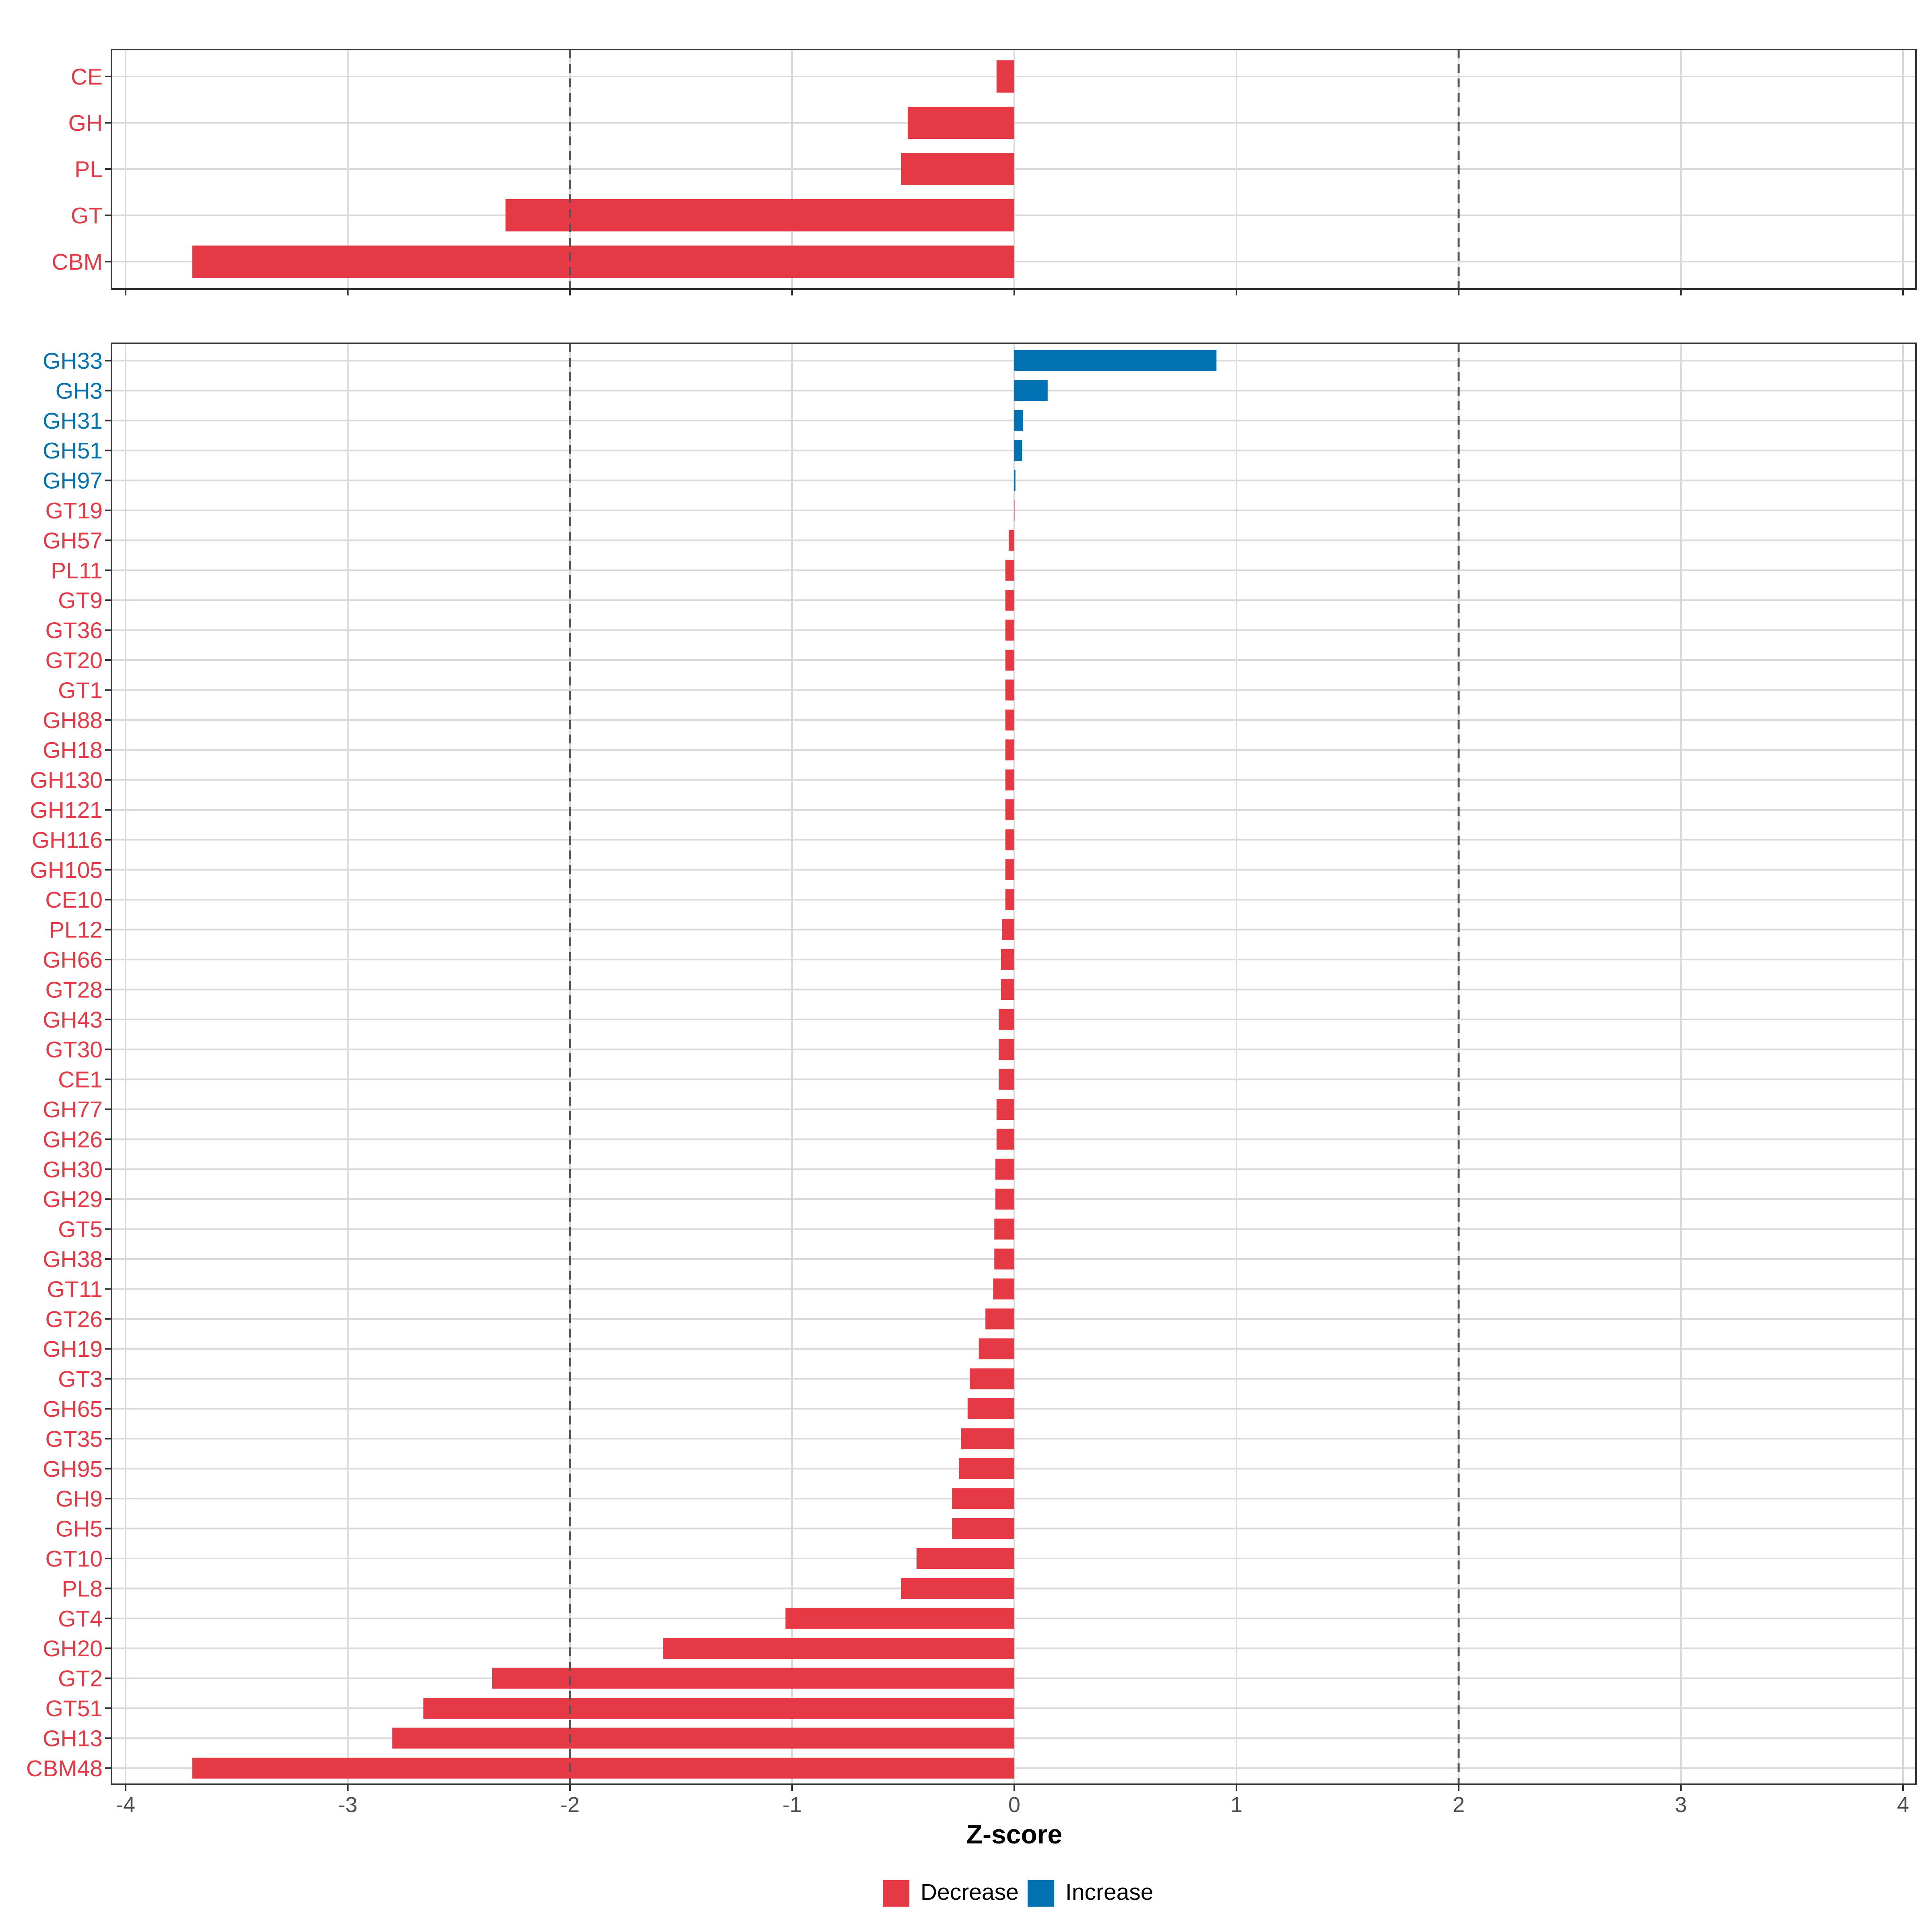 The height and width of the screenshot is (1932, 1932). Describe the element at coordinates (74, 1708) in the screenshot. I see `panel1-category-label: GT51` at that location.